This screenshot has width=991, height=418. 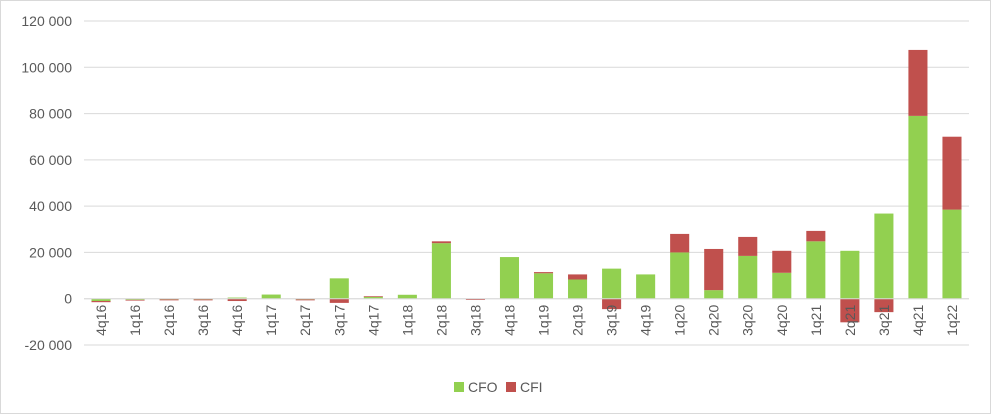 I want to click on x-tick-label: 4q21, so click(x=918, y=320).